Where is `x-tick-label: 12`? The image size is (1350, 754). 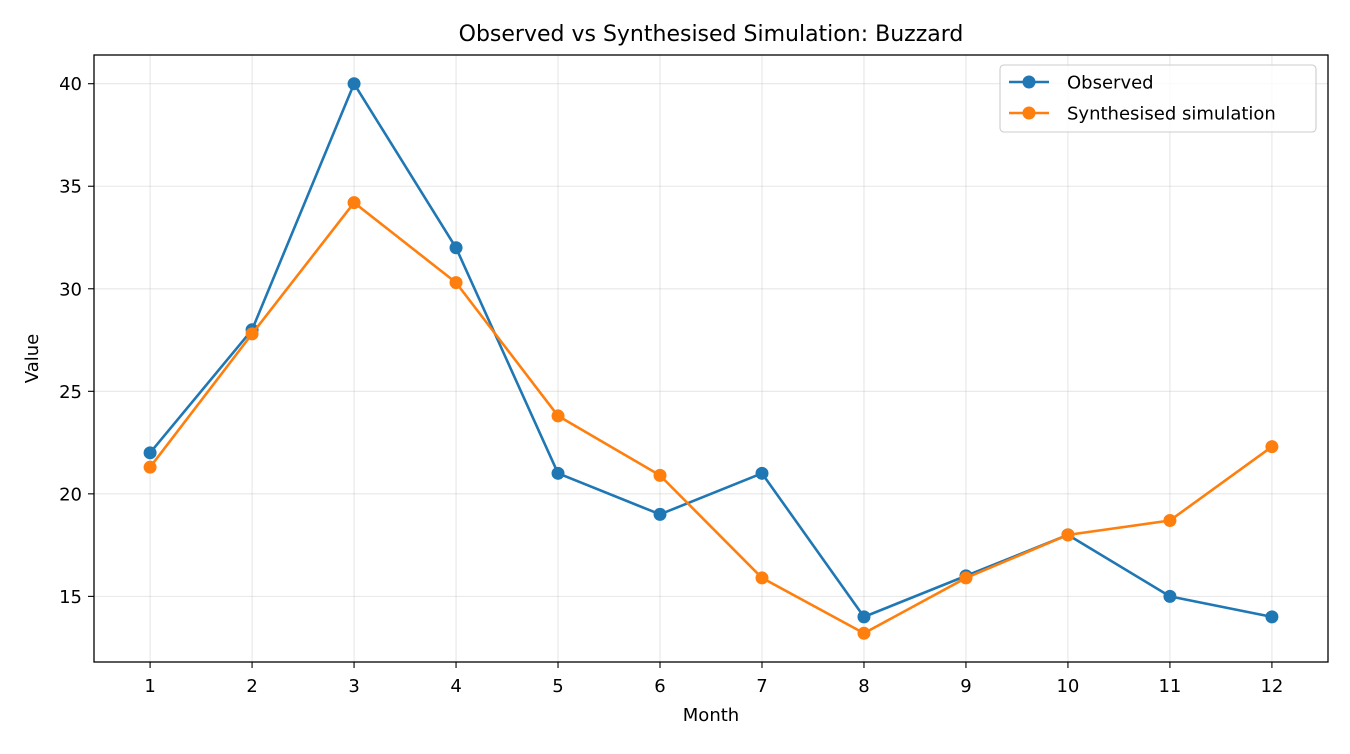 x-tick-label: 12 is located at coordinates (1271, 686).